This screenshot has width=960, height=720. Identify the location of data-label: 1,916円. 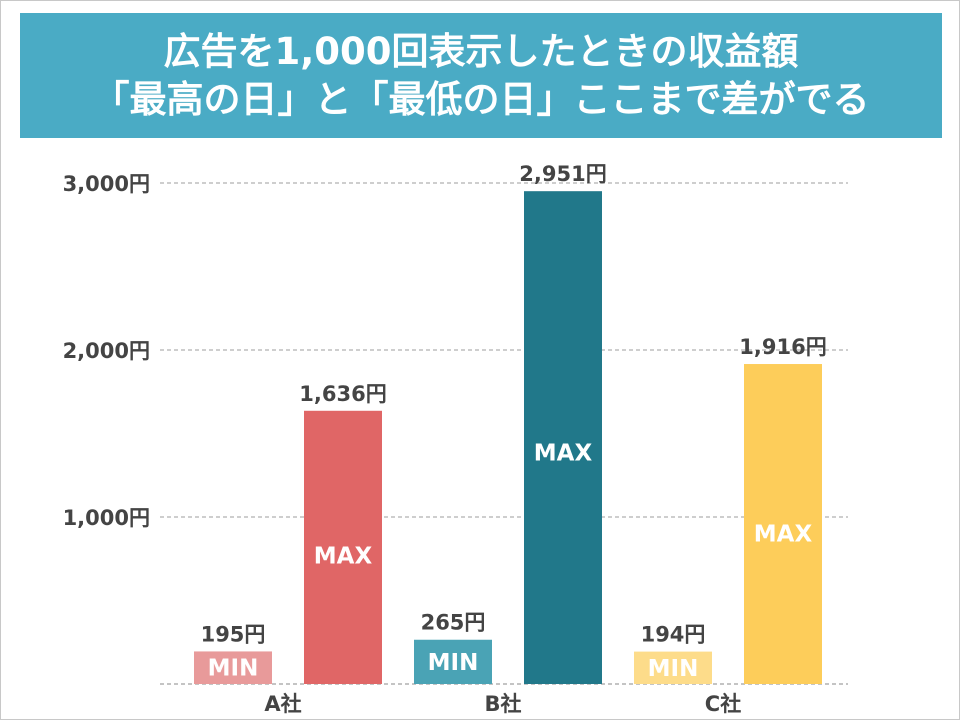
(782, 347).